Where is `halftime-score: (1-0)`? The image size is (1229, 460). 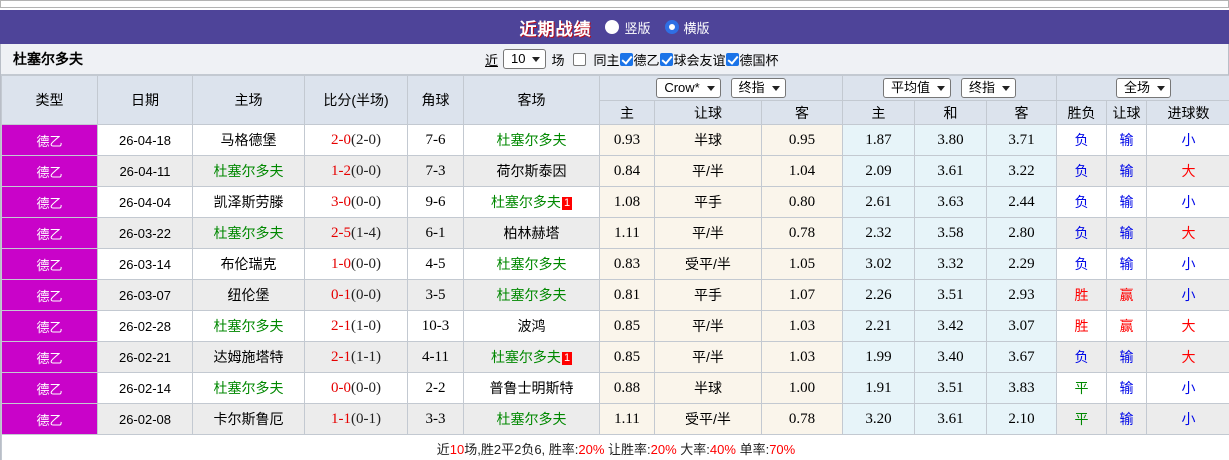 halftime-score: (1-0) is located at coordinates (366, 325).